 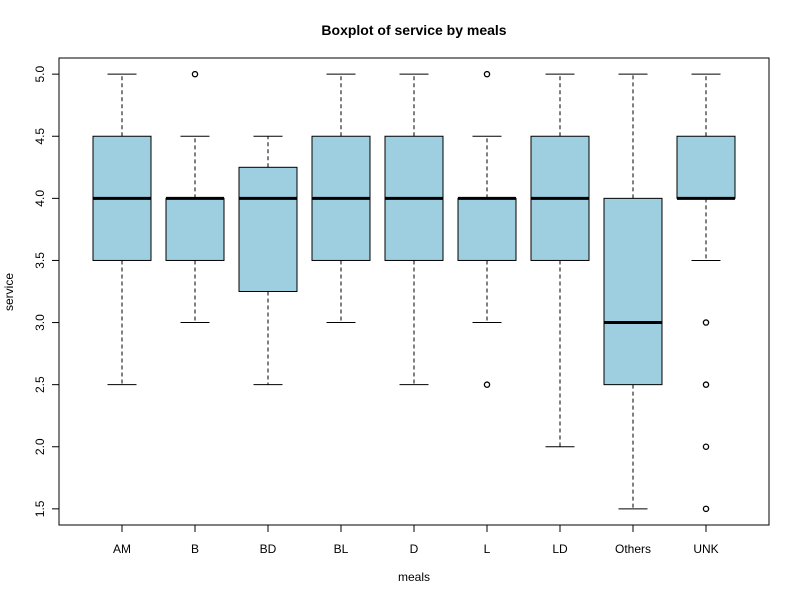 What do you see at coordinates (416, 540) in the screenshot?
I see `x-axis: AM B BD BL D L LD Others UNK` at bounding box center [416, 540].